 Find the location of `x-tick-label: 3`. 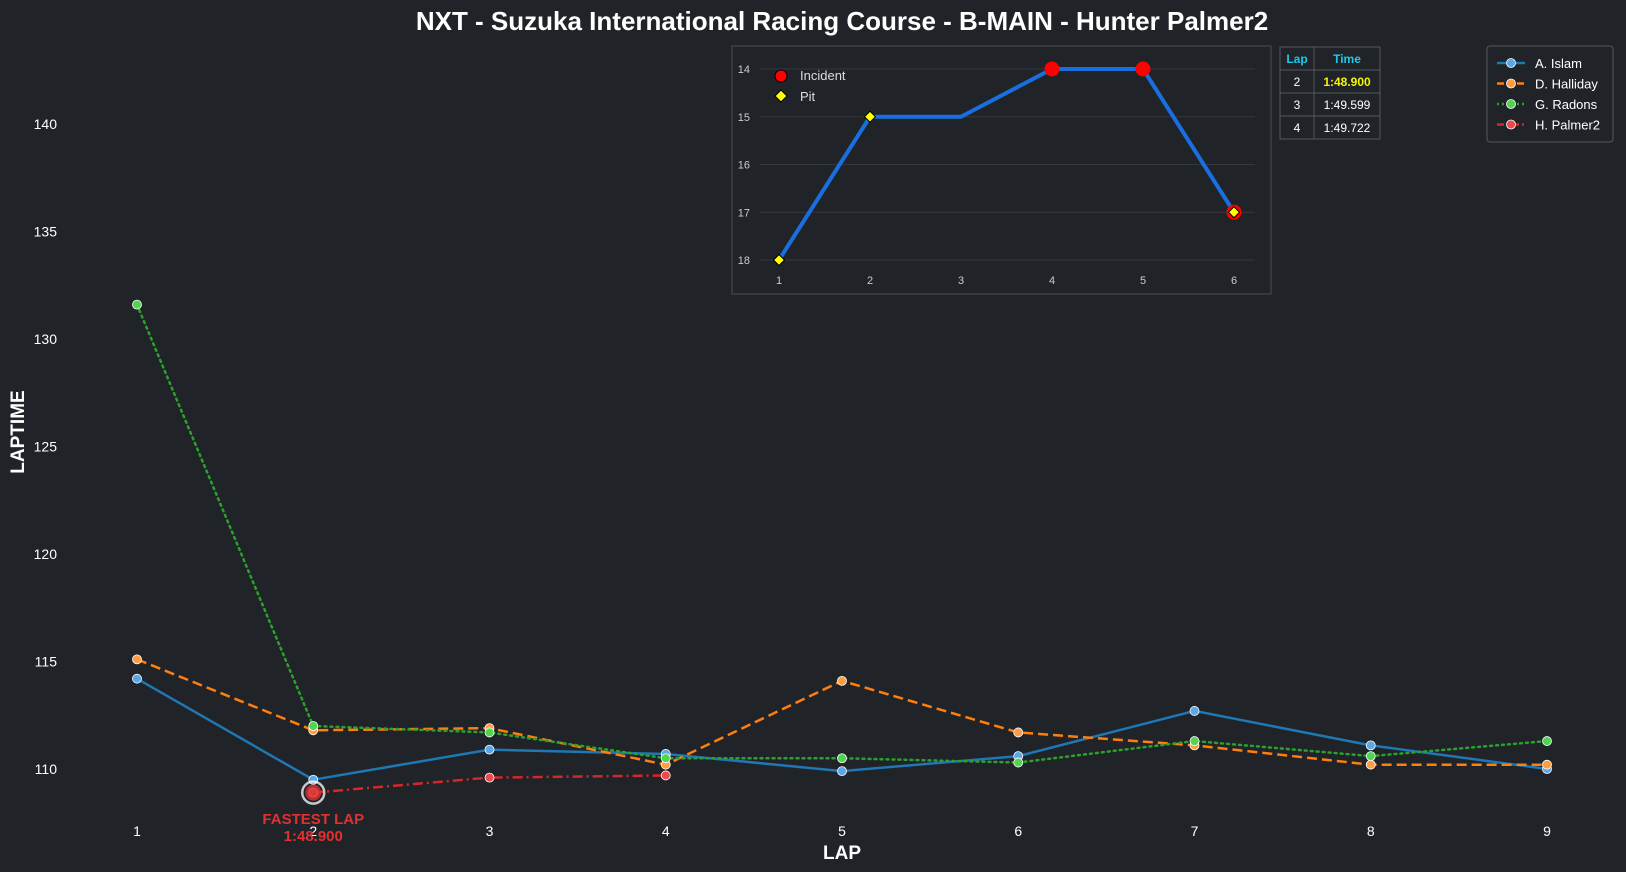

x-tick-label: 3 is located at coordinates (490, 831).